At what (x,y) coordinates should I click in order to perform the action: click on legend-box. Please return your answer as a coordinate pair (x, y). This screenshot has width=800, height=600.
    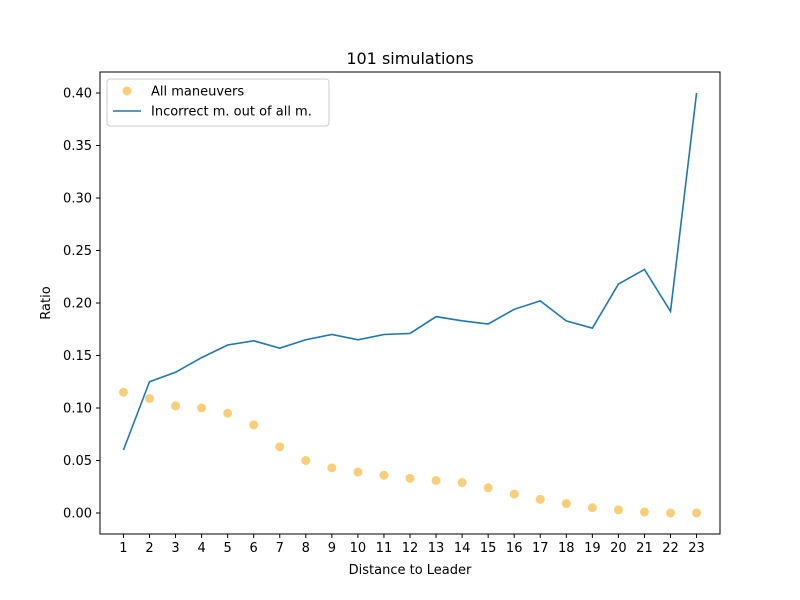
    Looking at the image, I should click on (218, 102).